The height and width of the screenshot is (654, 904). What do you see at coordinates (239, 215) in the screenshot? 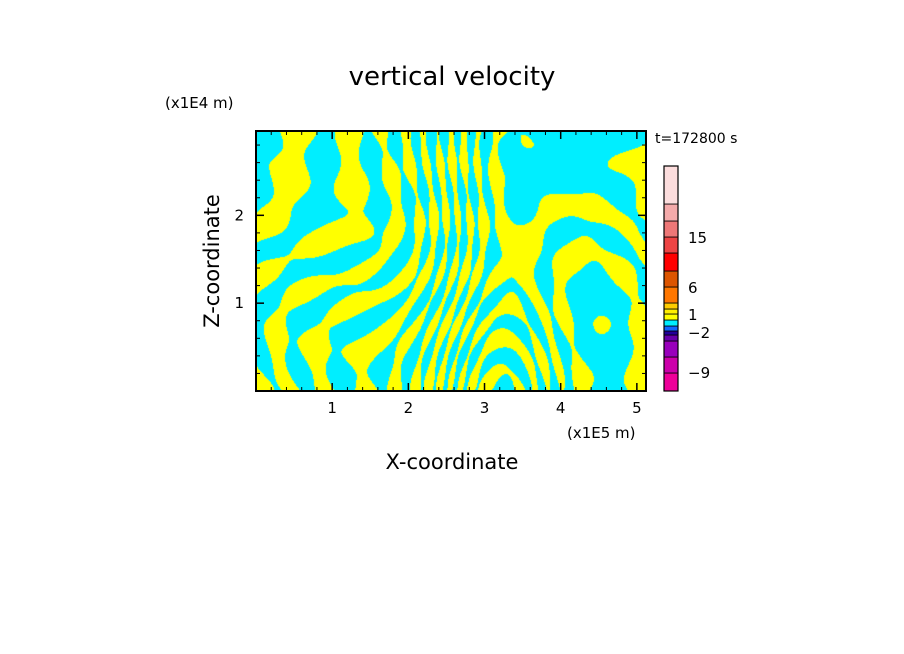
I see `y-tick-label: 2` at bounding box center [239, 215].